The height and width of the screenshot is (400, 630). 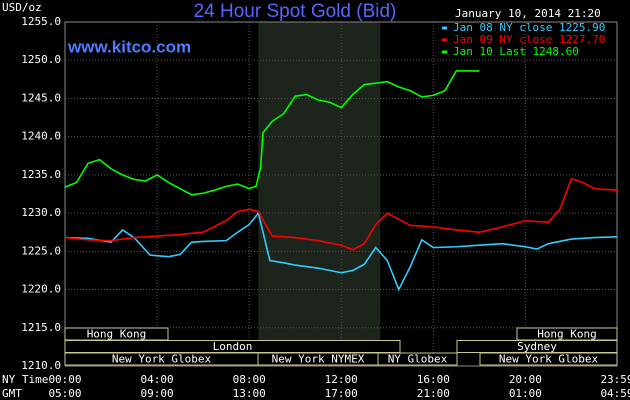 What do you see at coordinates (295, 11) in the screenshot?
I see `chart-title: 24 Hour Spot Gold (Bid)` at bounding box center [295, 11].